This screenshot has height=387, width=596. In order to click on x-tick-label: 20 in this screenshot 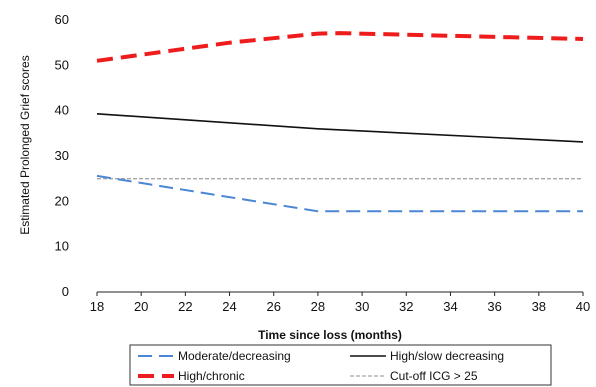, I will do `click(141, 306)`.